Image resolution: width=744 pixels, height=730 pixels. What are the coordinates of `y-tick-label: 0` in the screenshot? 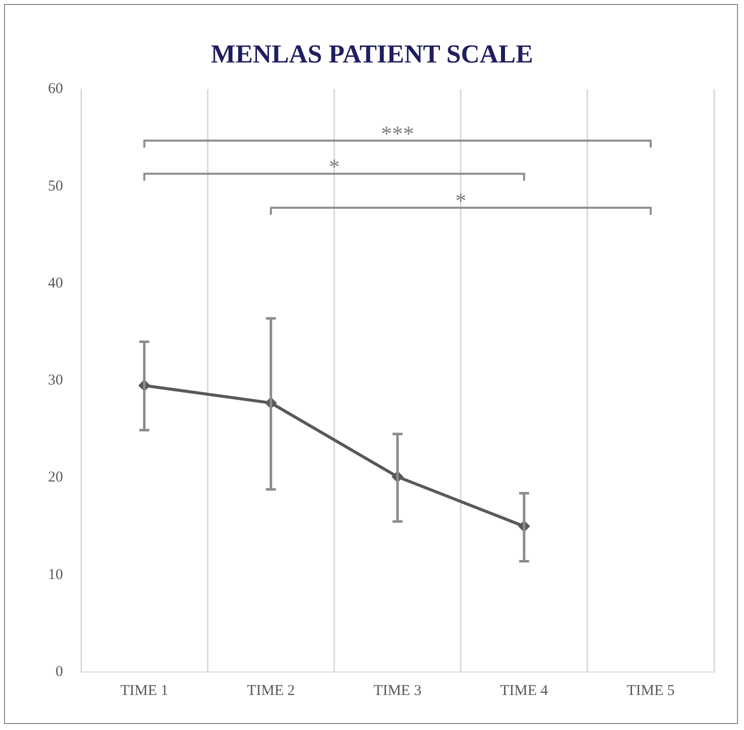 It's located at (59, 672).